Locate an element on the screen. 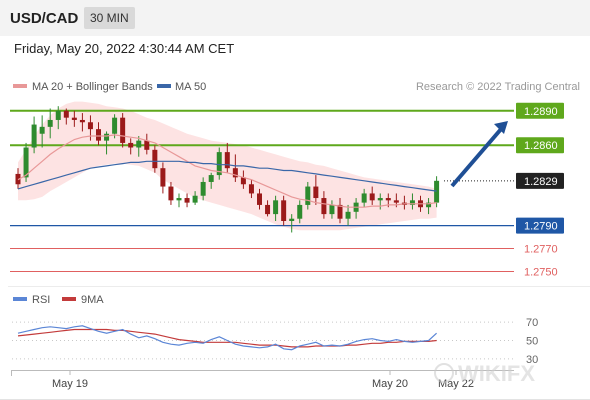 The height and width of the screenshot is (400, 590). chart-header: USD/CAD 30 MIN is located at coordinates (295, 18).